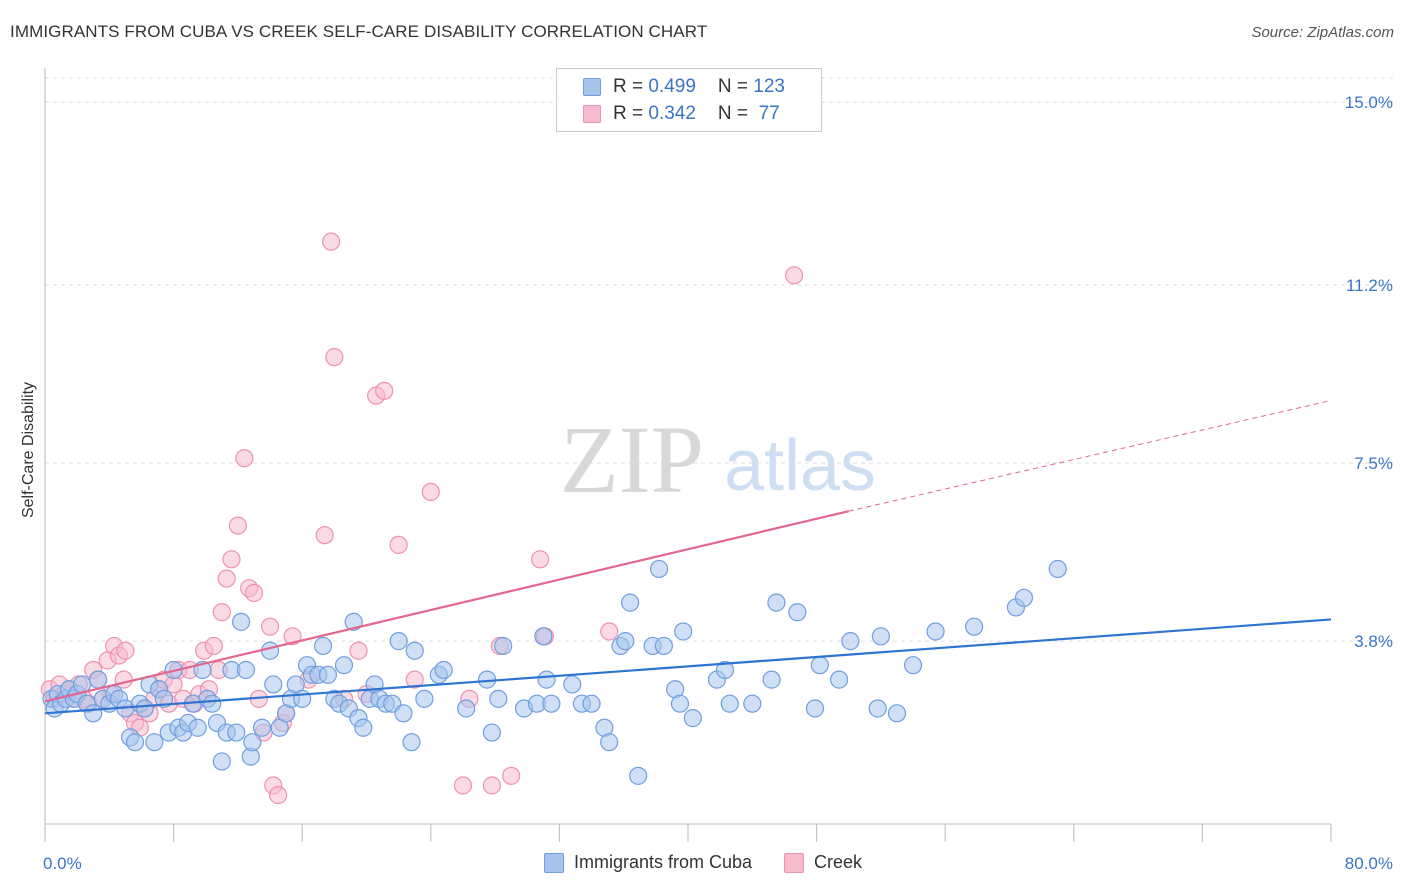 This screenshot has width=1406, height=892. Describe the element at coordinates (766, 113) in the screenshot. I see `legend-n-value: 77` at that location.